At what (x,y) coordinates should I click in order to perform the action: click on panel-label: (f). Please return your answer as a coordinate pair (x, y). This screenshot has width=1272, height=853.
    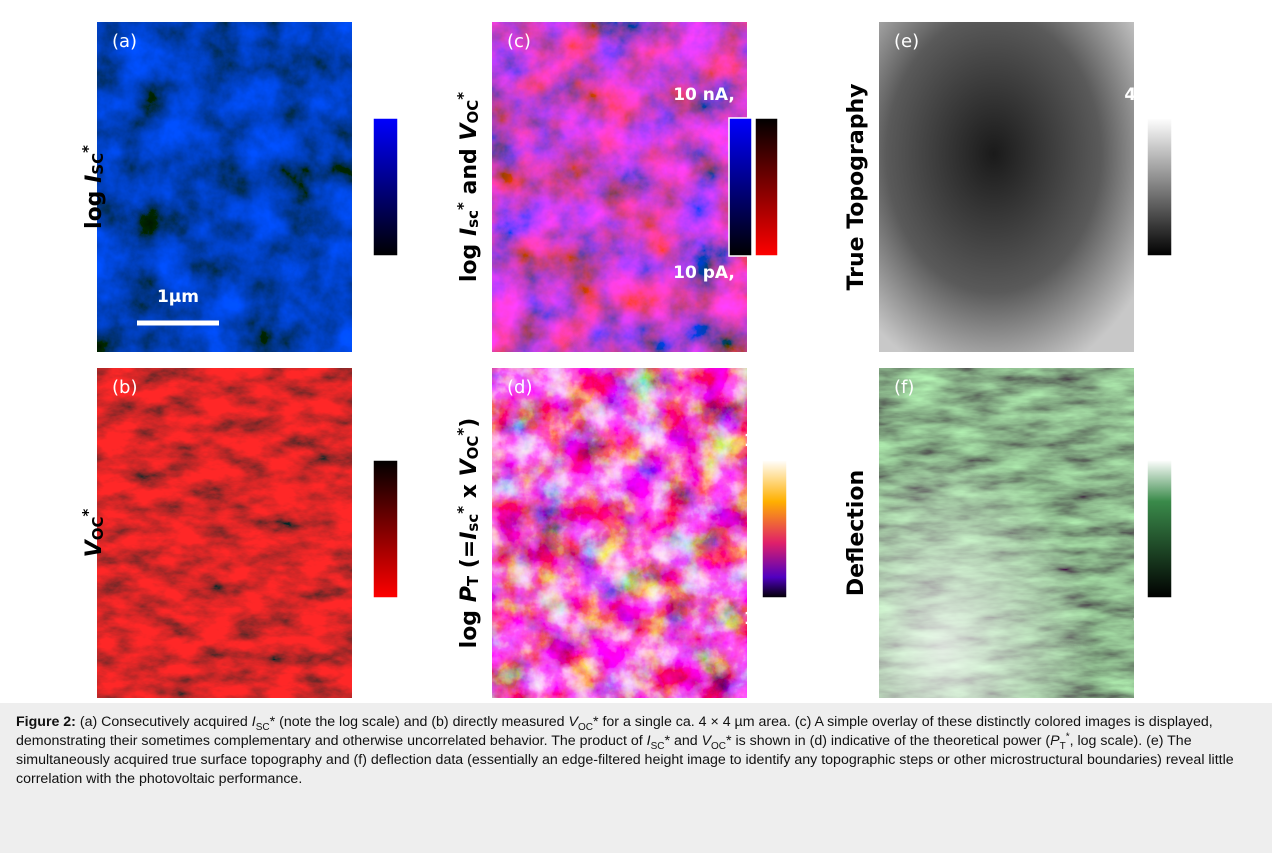
    Looking at the image, I should click on (904, 387).